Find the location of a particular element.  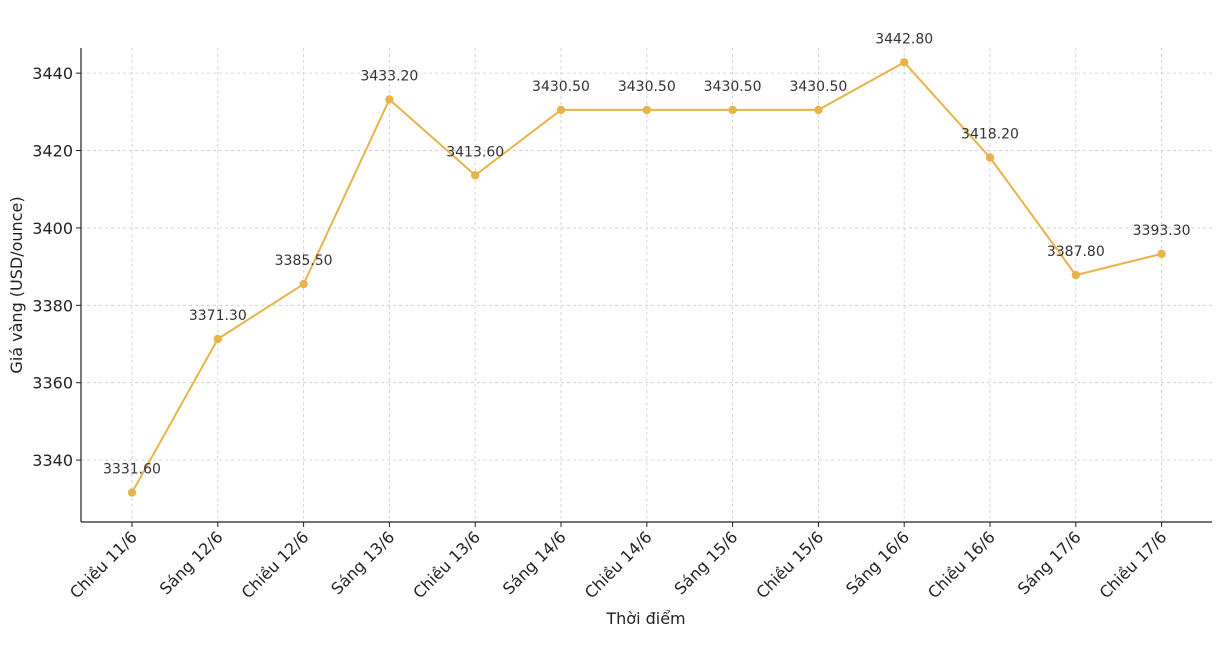

y-tick-label: 3380 is located at coordinates (52, 305).